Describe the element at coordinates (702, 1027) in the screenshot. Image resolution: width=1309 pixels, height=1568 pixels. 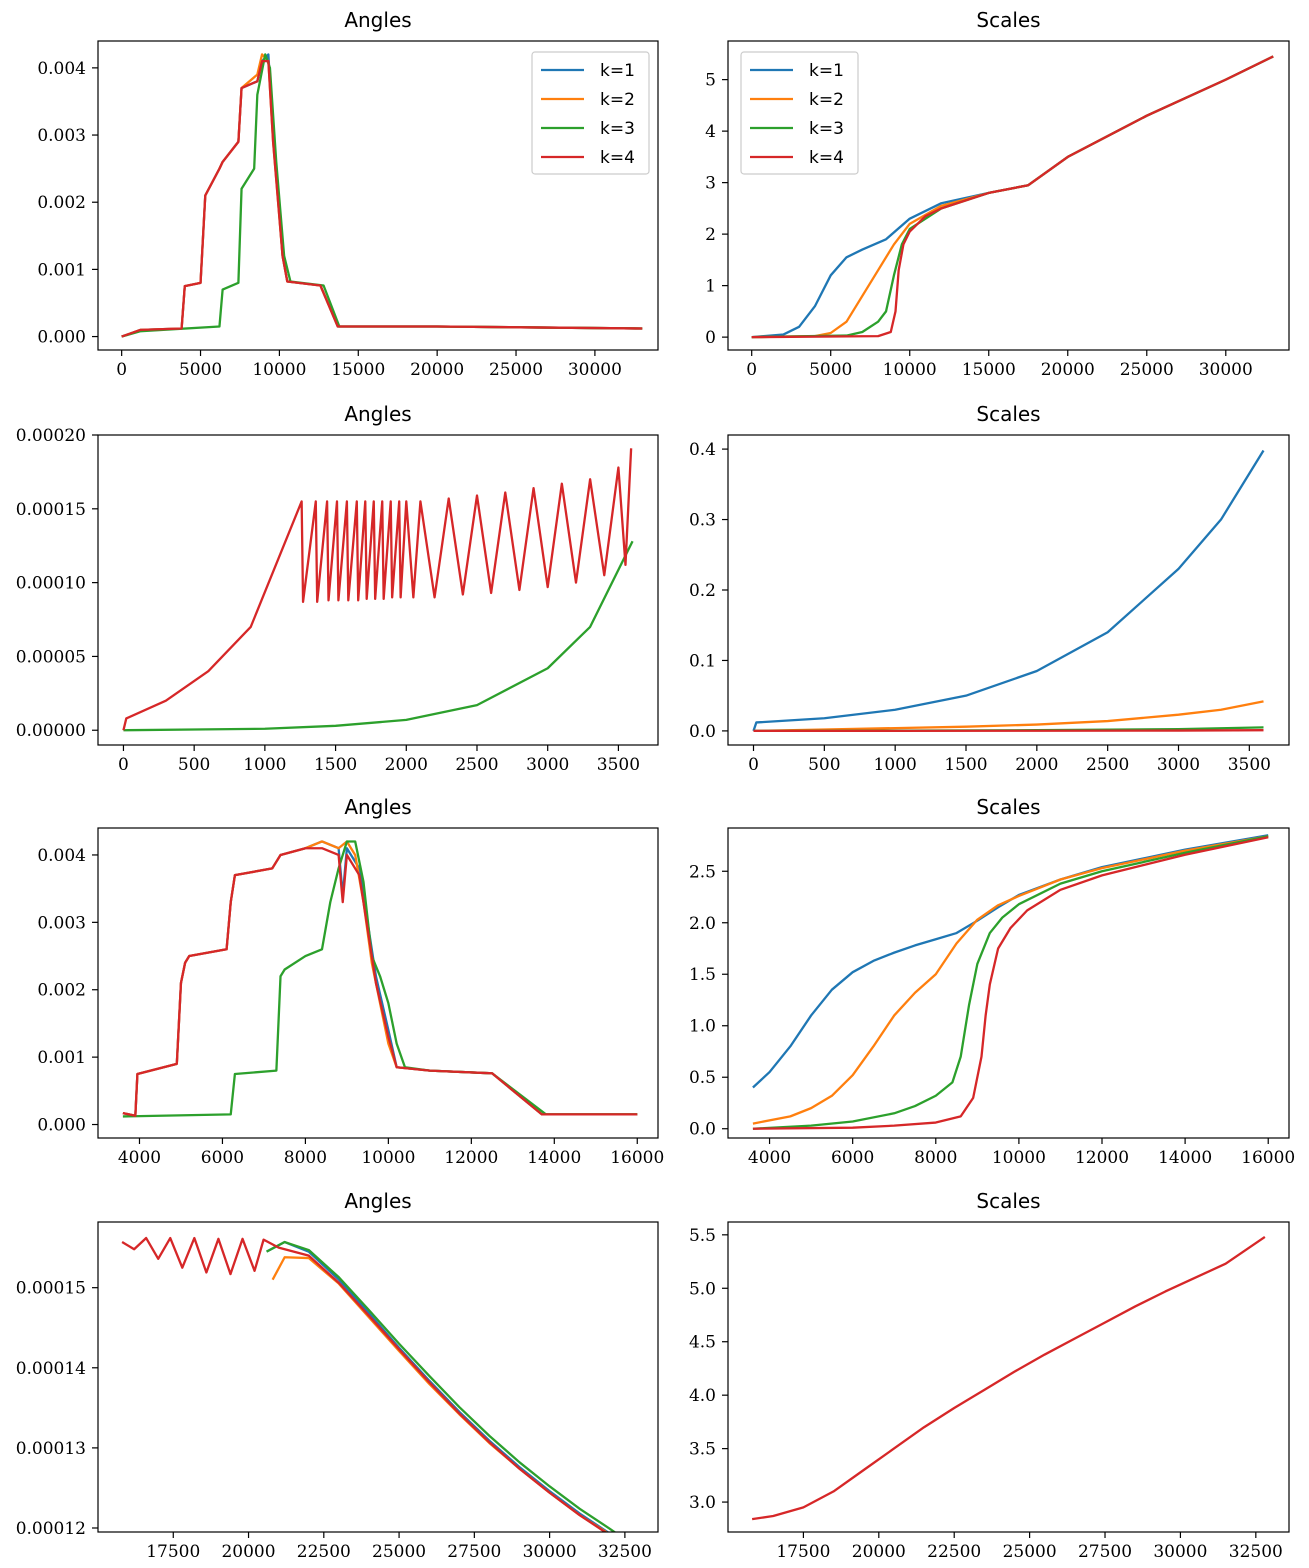
I see `y-tick-label: 1.0` at that location.